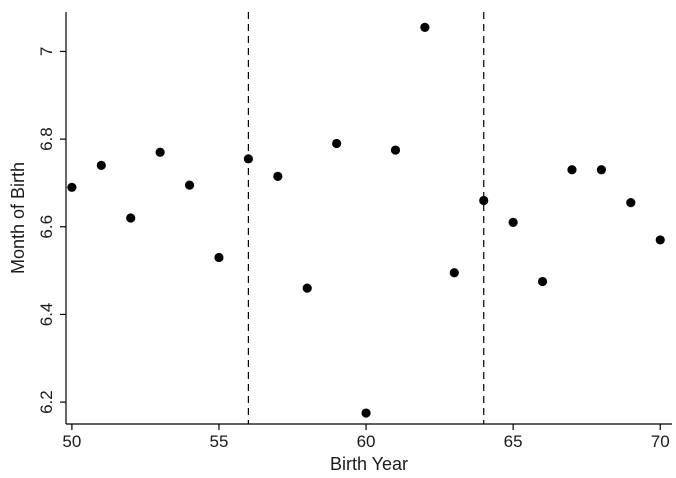  What do you see at coordinates (46, 51) in the screenshot?
I see `y-tick-label: 7` at bounding box center [46, 51].